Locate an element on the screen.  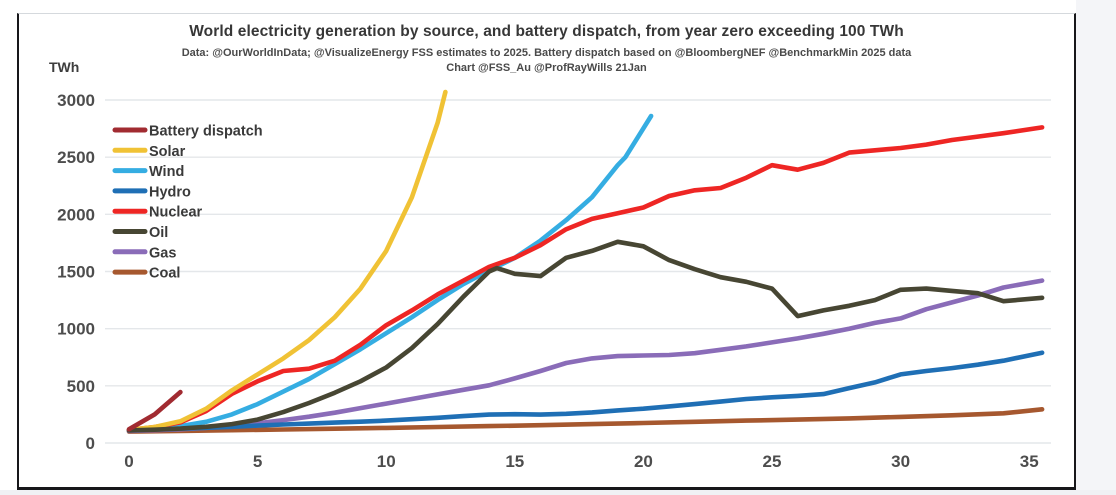
y-axis-tick-label: 0 is located at coordinates (90, 443).